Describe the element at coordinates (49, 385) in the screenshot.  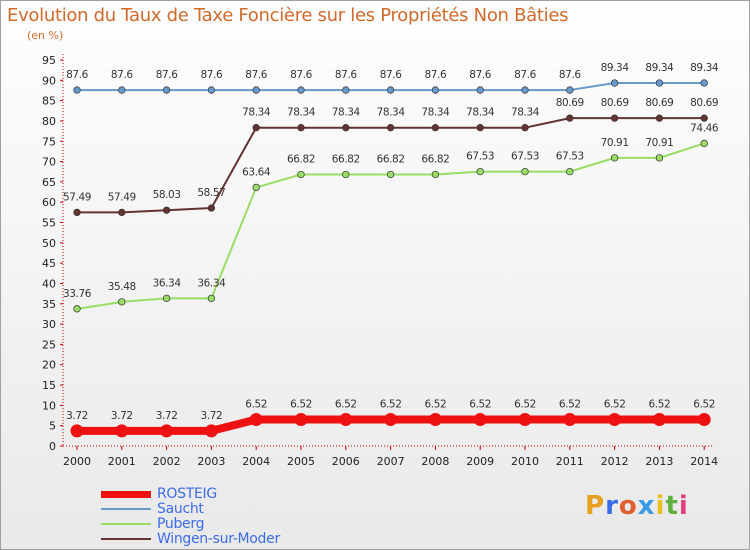
I see `y-tick-label: 15` at that location.